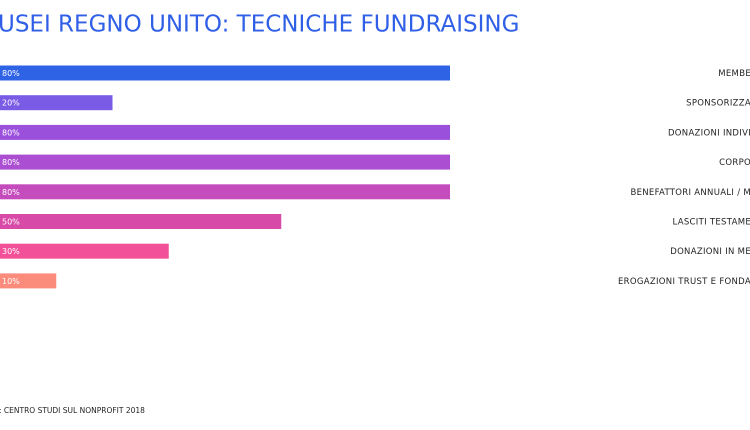  What do you see at coordinates (711, 223) in the screenshot?
I see `category-label: LASCITI TESTAME` at bounding box center [711, 223].